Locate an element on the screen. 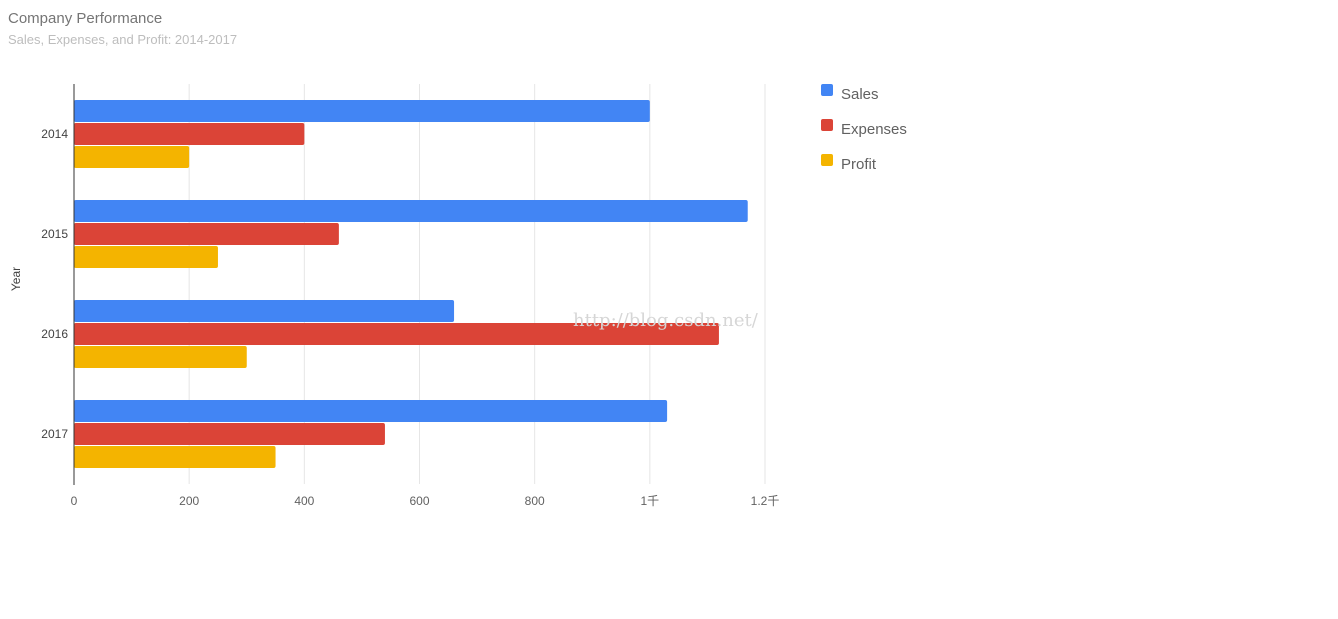 This screenshot has height=619, width=1338. legend-swatch-profit is located at coordinates (827, 160).